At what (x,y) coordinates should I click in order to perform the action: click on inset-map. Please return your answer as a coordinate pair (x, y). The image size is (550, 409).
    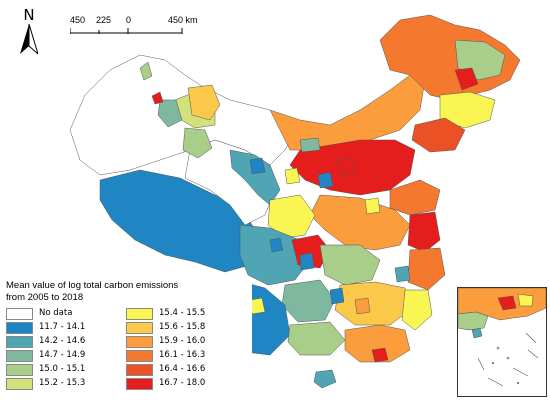
    Looking at the image, I should click on (502, 337).